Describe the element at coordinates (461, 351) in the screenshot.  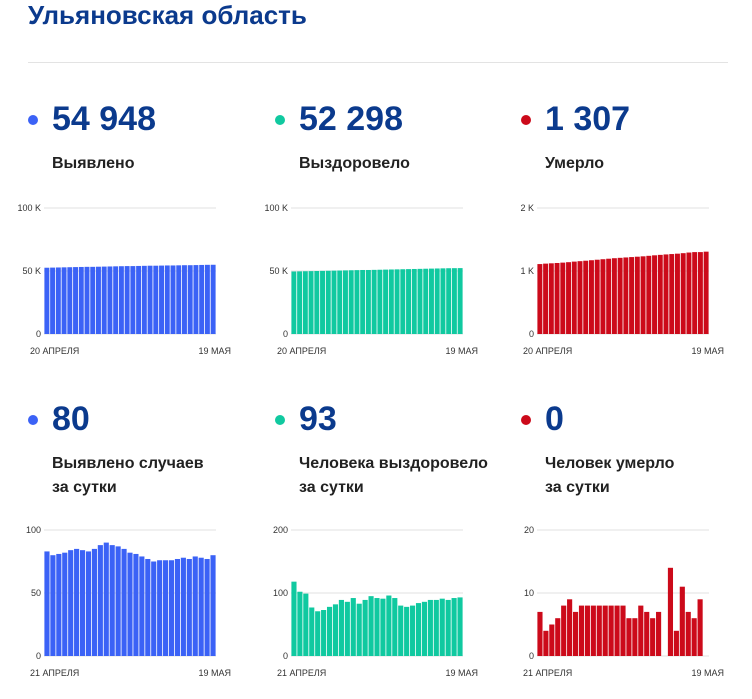
I see `x-tick-label-end: 19 МАЯ` at that location.